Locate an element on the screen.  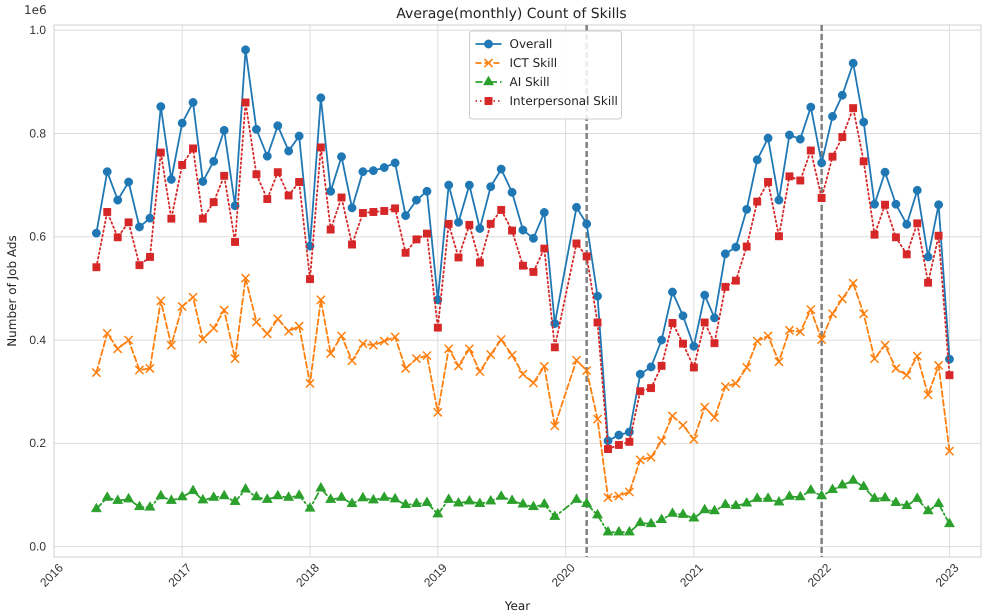
text: 1e6 is located at coordinates (35, 10).